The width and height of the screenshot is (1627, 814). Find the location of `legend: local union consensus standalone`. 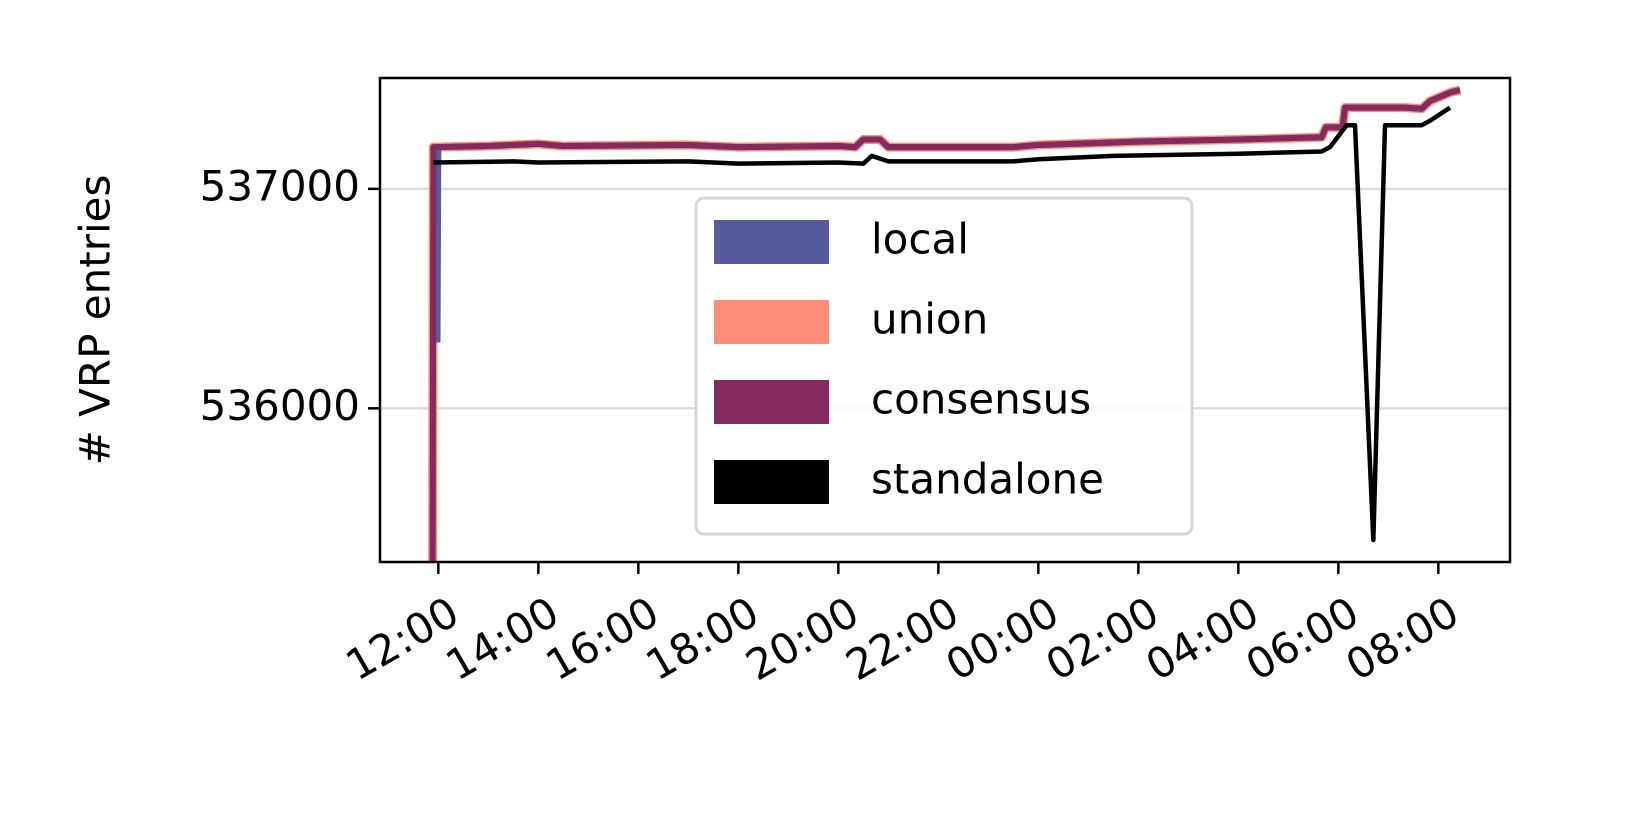

legend: local union consensus standalone is located at coordinates (944, 366).